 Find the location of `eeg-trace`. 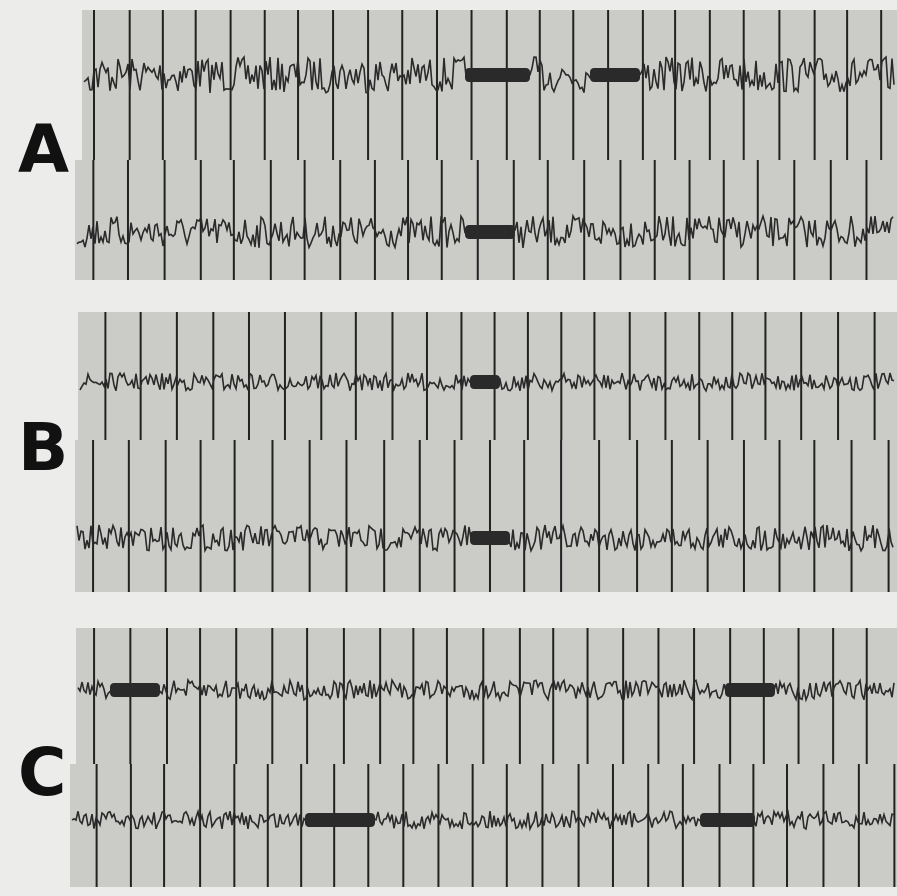

eeg-trace is located at coordinates (483, 819).